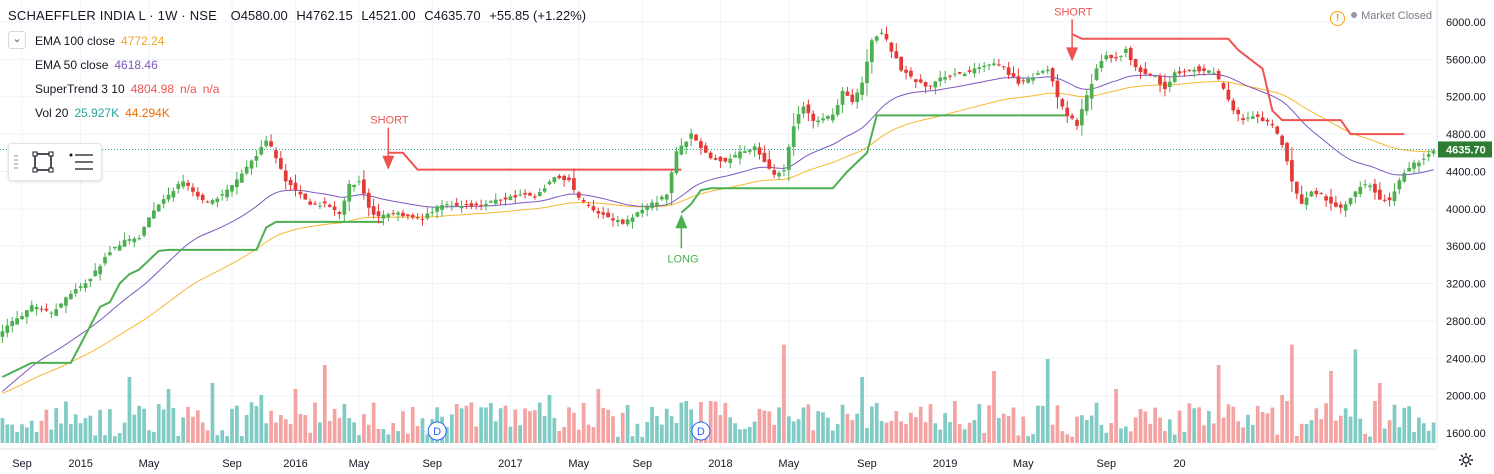 This screenshot has height=474, width=1494. What do you see at coordinates (437, 431) in the screenshot?
I see `dividend-marker` at bounding box center [437, 431].